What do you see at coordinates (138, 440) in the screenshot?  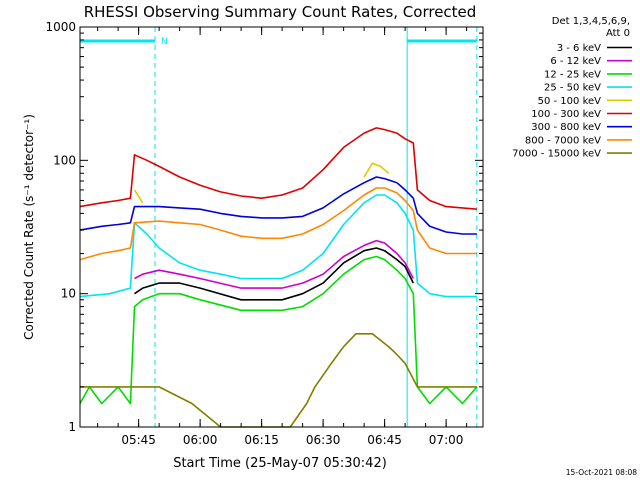 I see `x-tick-label: 05:45` at bounding box center [138, 440].